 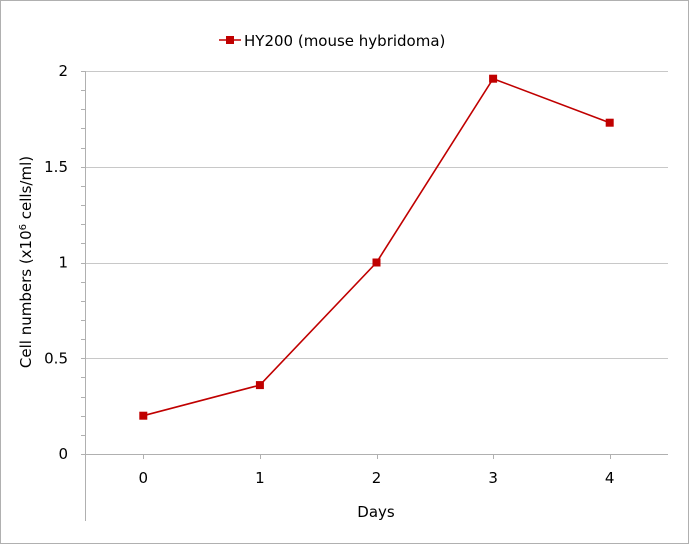 What do you see at coordinates (493, 478) in the screenshot?
I see `x-tick-label-3: 3` at bounding box center [493, 478].